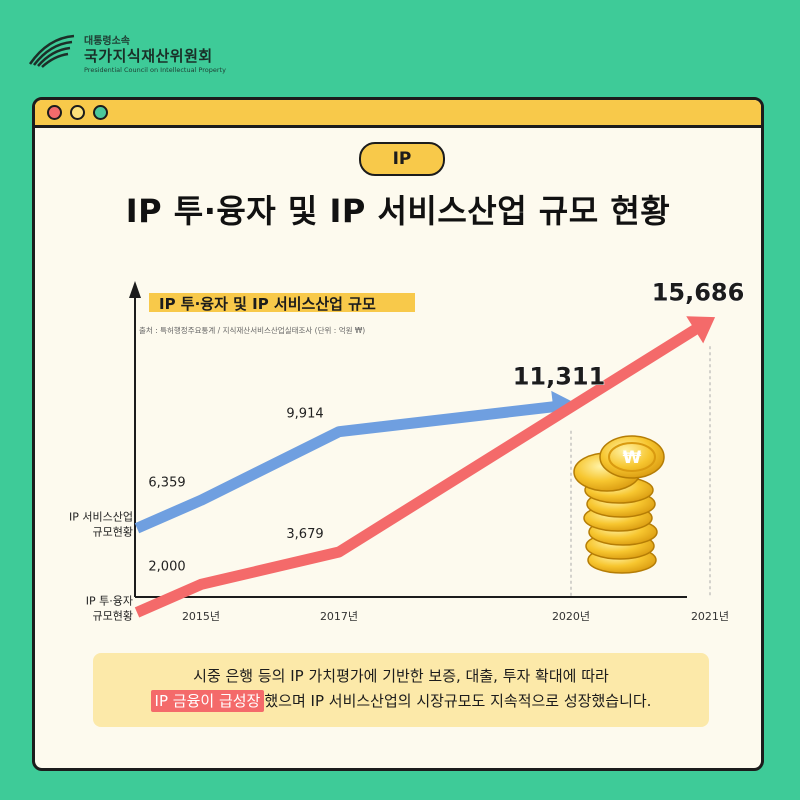  What do you see at coordinates (166, 566) in the screenshot?
I see `data-label: 2,000` at bounding box center [166, 566].